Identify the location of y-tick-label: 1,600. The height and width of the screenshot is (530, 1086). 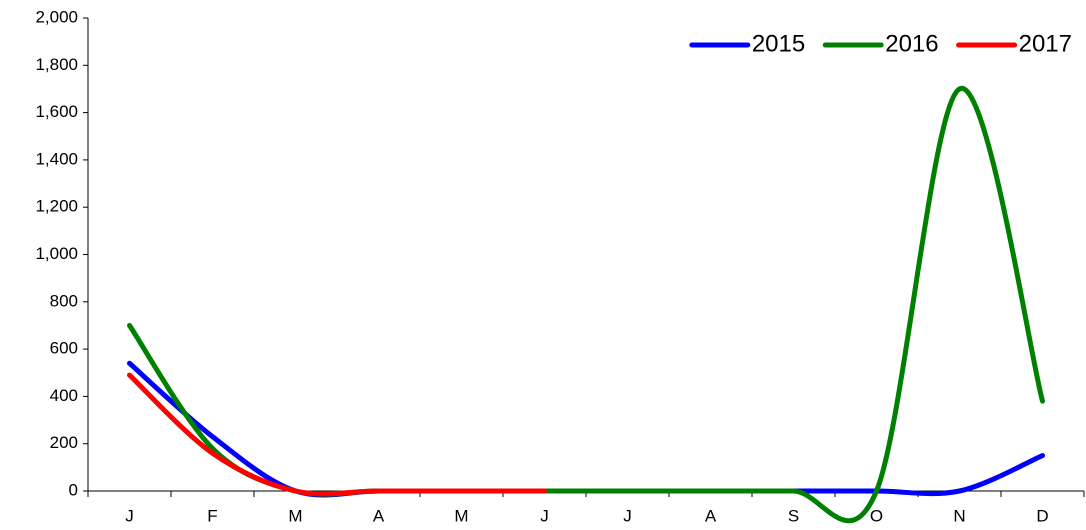
(56, 111).